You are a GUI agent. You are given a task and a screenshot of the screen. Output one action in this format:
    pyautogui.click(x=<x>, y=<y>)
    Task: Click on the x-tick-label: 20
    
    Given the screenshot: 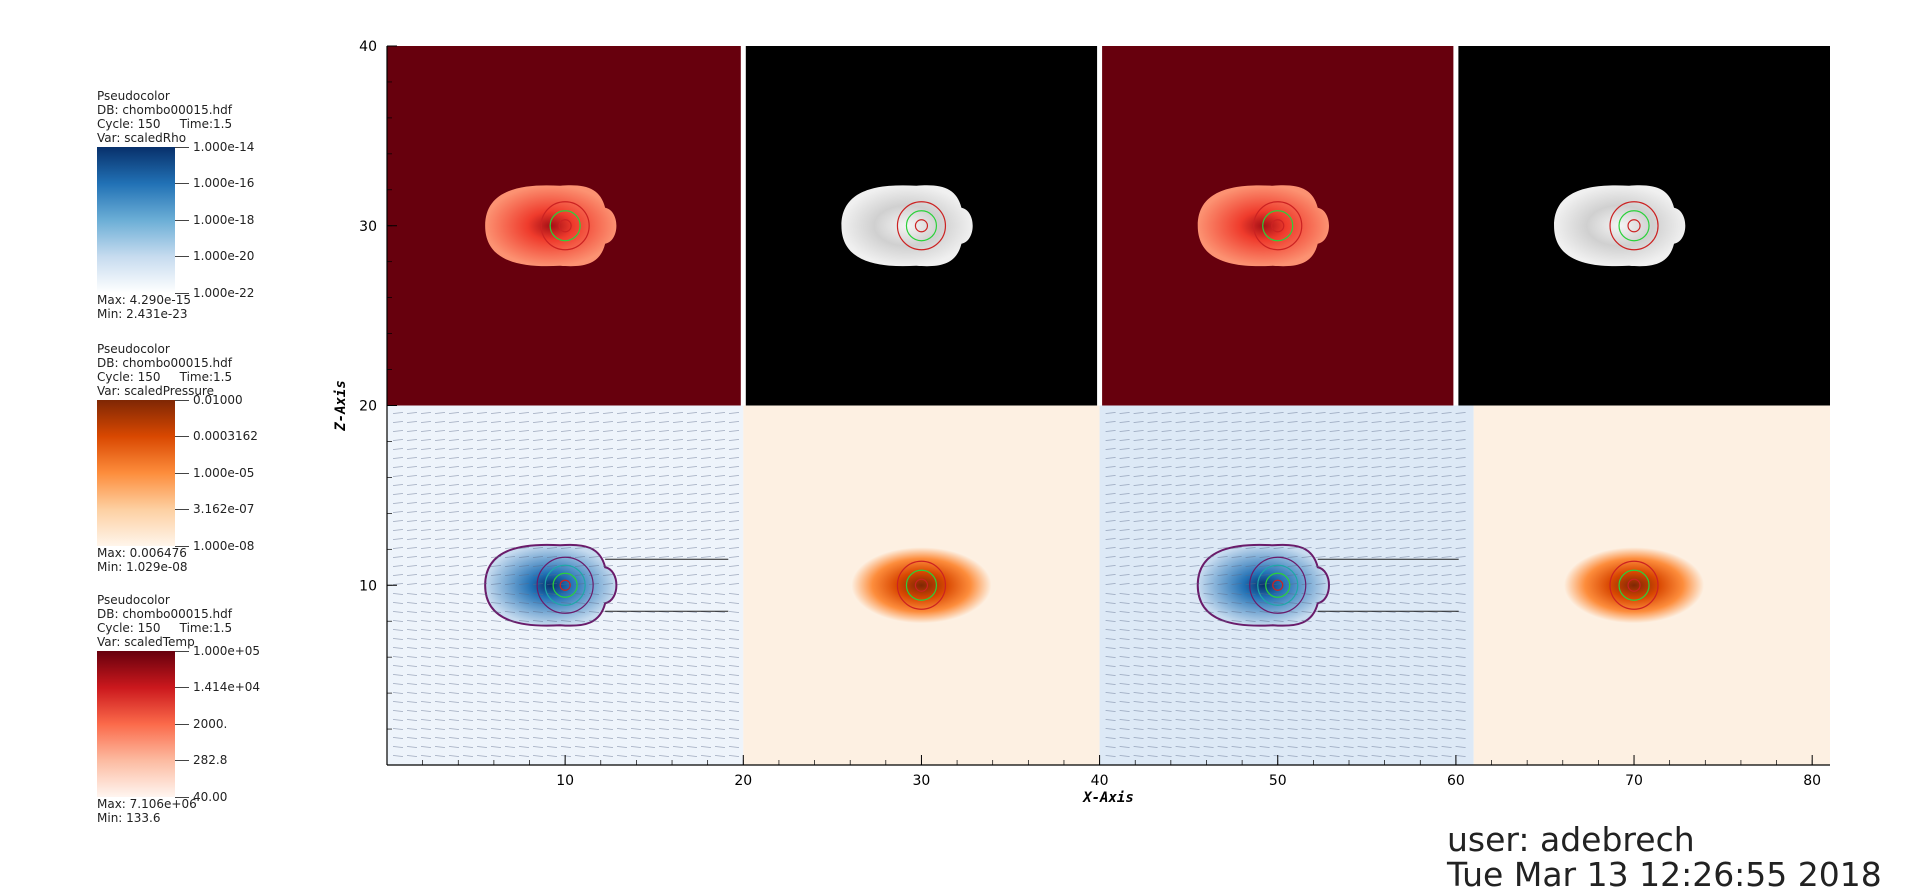 What is the action you would take?
    pyautogui.click(x=743, y=781)
    